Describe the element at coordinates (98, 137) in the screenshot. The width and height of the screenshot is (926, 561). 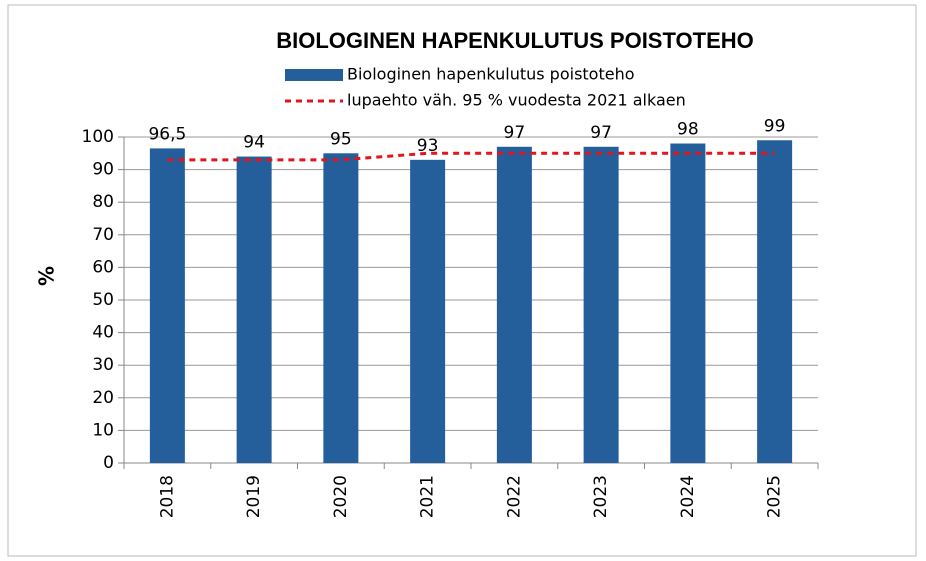
I see `y-tick-label: 100` at that location.